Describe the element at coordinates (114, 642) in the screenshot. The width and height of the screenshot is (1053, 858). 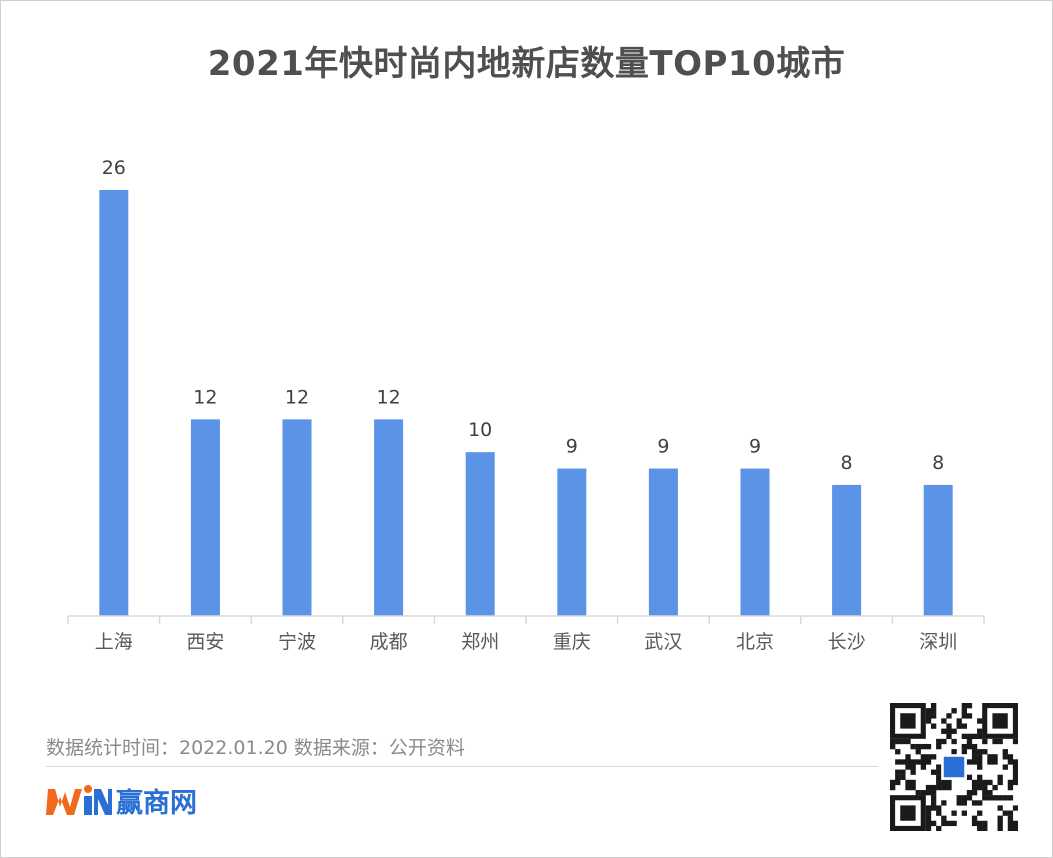
I see `x-tick-label-1: 上海` at that location.